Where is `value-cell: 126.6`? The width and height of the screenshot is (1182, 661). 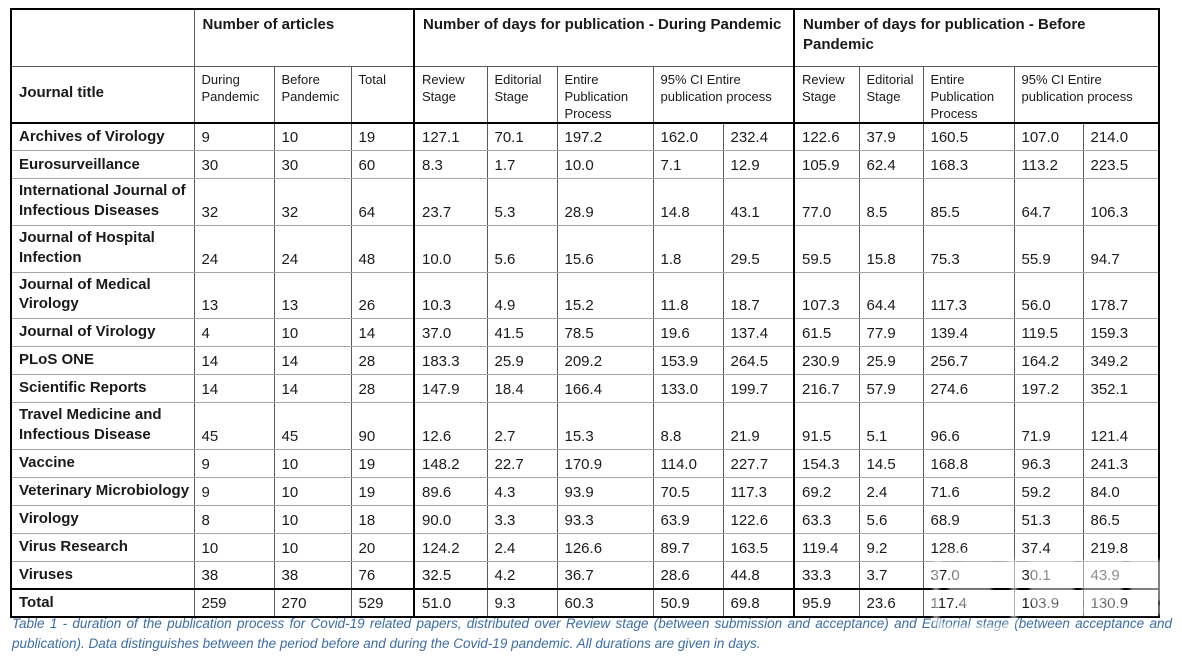
value-cell: 126.6 is located at coordinates (605, 547).